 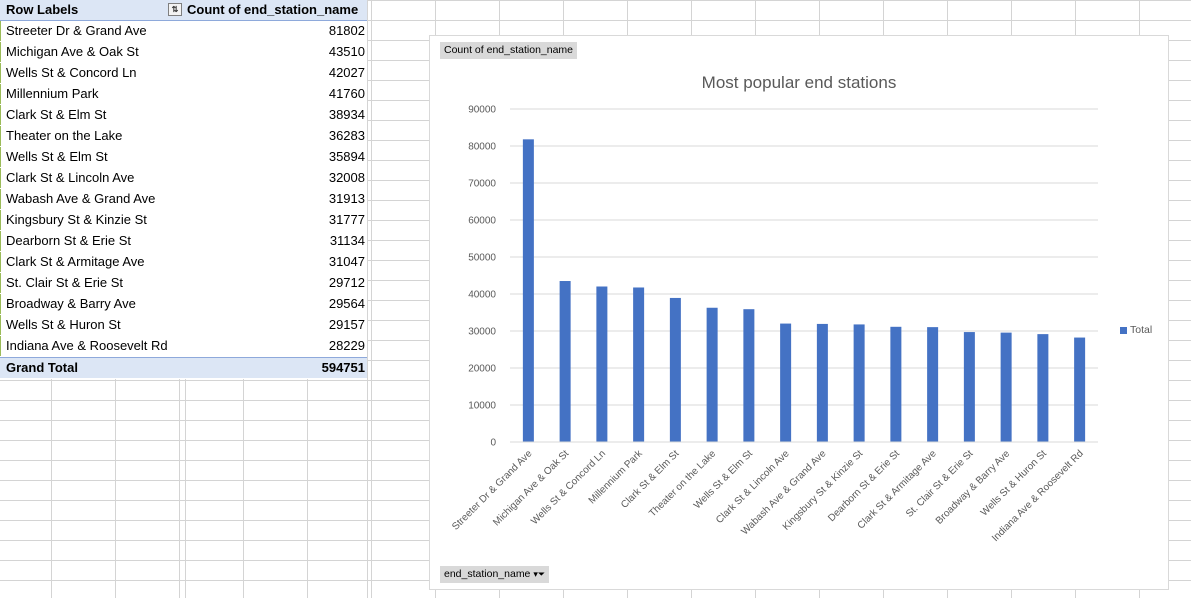 What do you see at coordinates (346, 219) in the screenshot?
I see `pivot-row-value: 31777` at bounding box center [346, 219].